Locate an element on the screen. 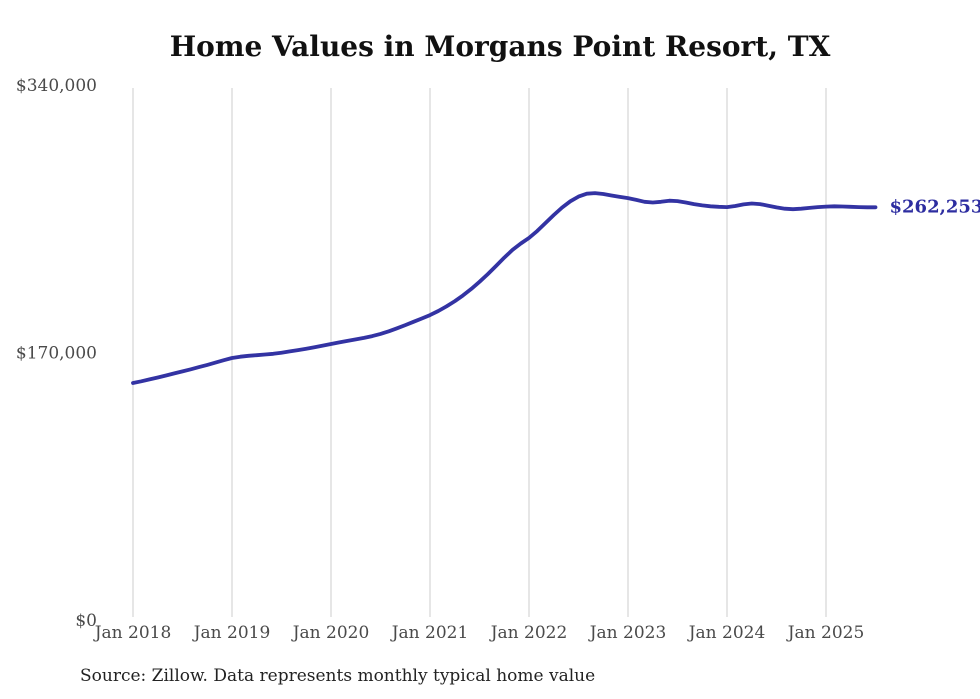 The width and height of the screenshot is (980, 699). y-tick-label: $340,000 is located at coordinates (56, 86).